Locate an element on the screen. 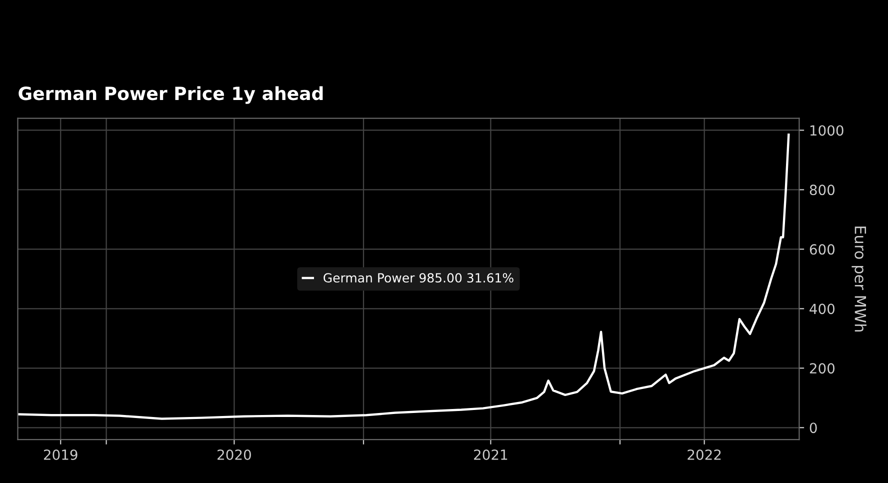  y-tick-label: 0 is located at coordinates (813, 428).